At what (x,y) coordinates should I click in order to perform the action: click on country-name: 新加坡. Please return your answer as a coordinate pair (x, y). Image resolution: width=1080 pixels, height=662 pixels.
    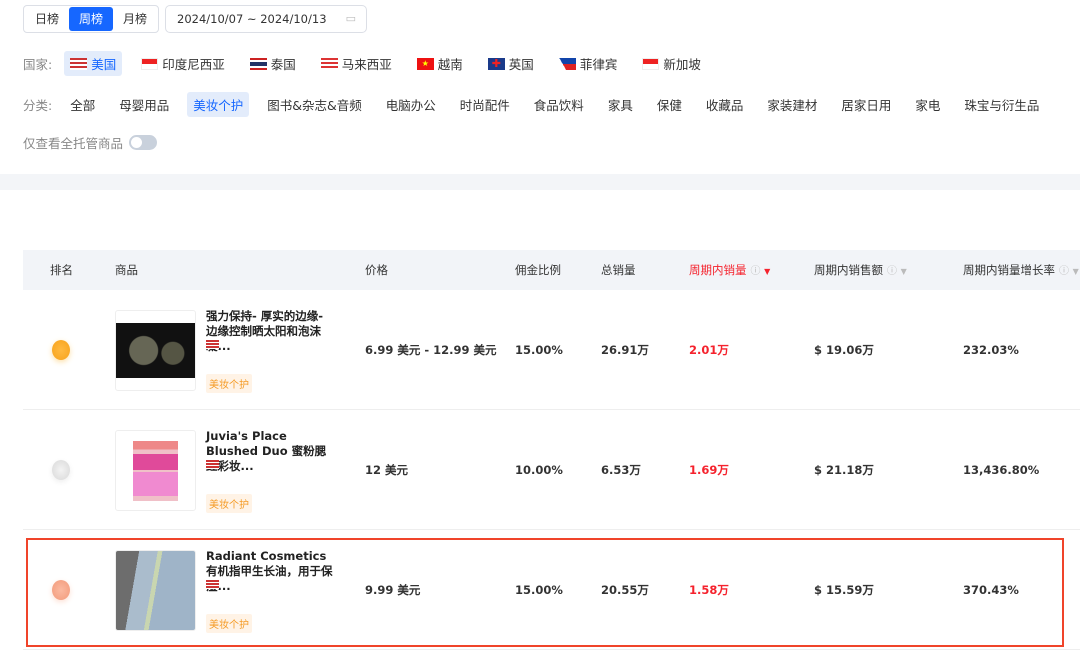
    Looking at the image, I should click on (682, 64).